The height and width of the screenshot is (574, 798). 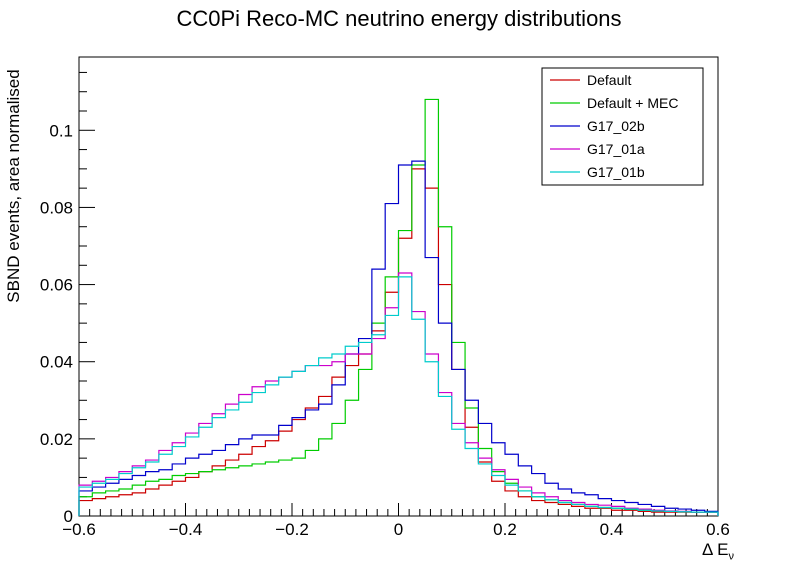 I want to click on legend-entry: Default, so click(x=609, y=80).